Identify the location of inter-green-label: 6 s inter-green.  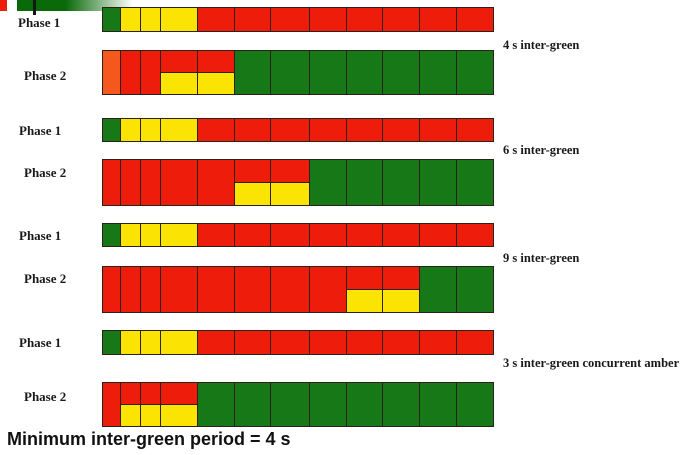
(541, 150).